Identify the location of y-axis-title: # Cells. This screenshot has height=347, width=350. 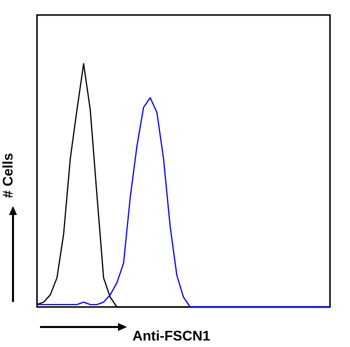
(8, 175).